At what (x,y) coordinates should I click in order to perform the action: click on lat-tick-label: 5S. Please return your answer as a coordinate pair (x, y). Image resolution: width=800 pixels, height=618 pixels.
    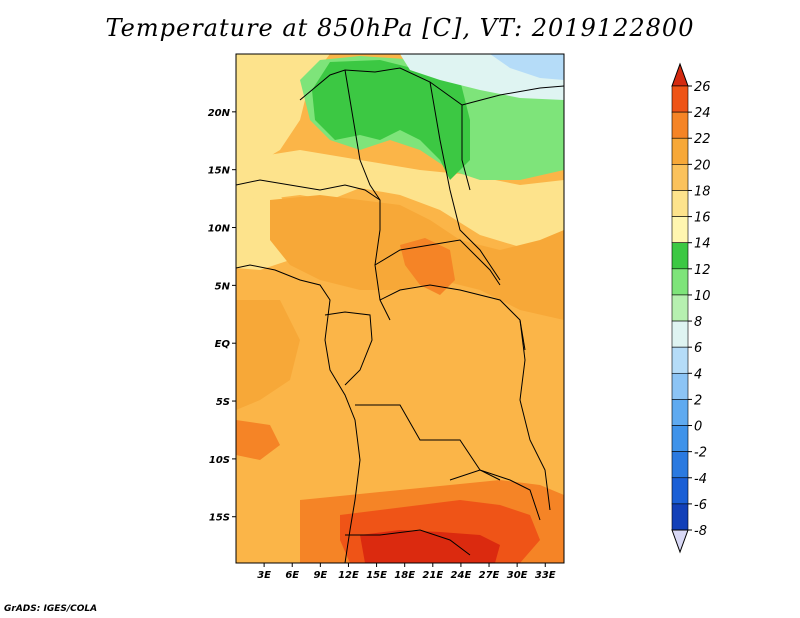
    Looking at the image, I should click on (223, 402).